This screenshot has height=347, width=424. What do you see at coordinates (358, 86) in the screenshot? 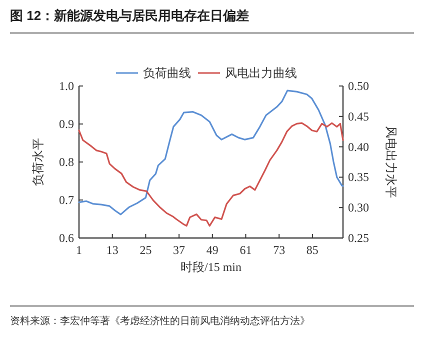
I see `y2-tick-label: 0.50` at bounding box center [358, 86].